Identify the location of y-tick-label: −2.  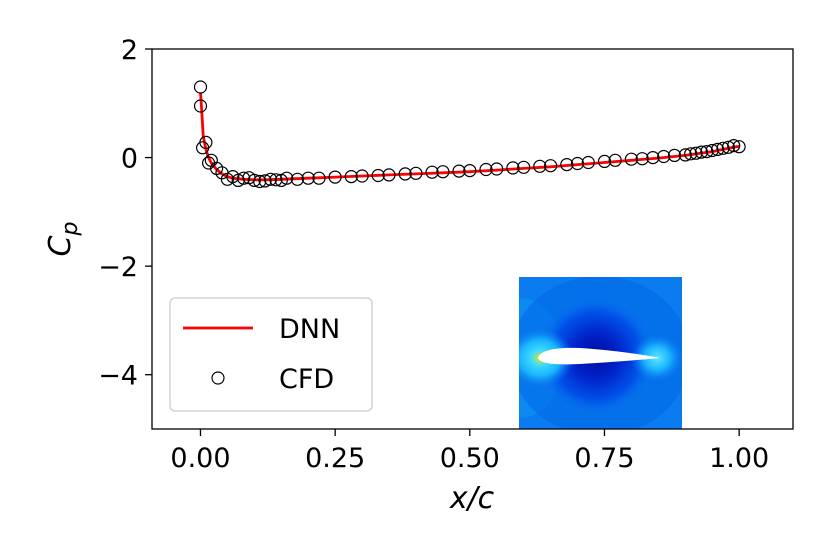
(118, 267).